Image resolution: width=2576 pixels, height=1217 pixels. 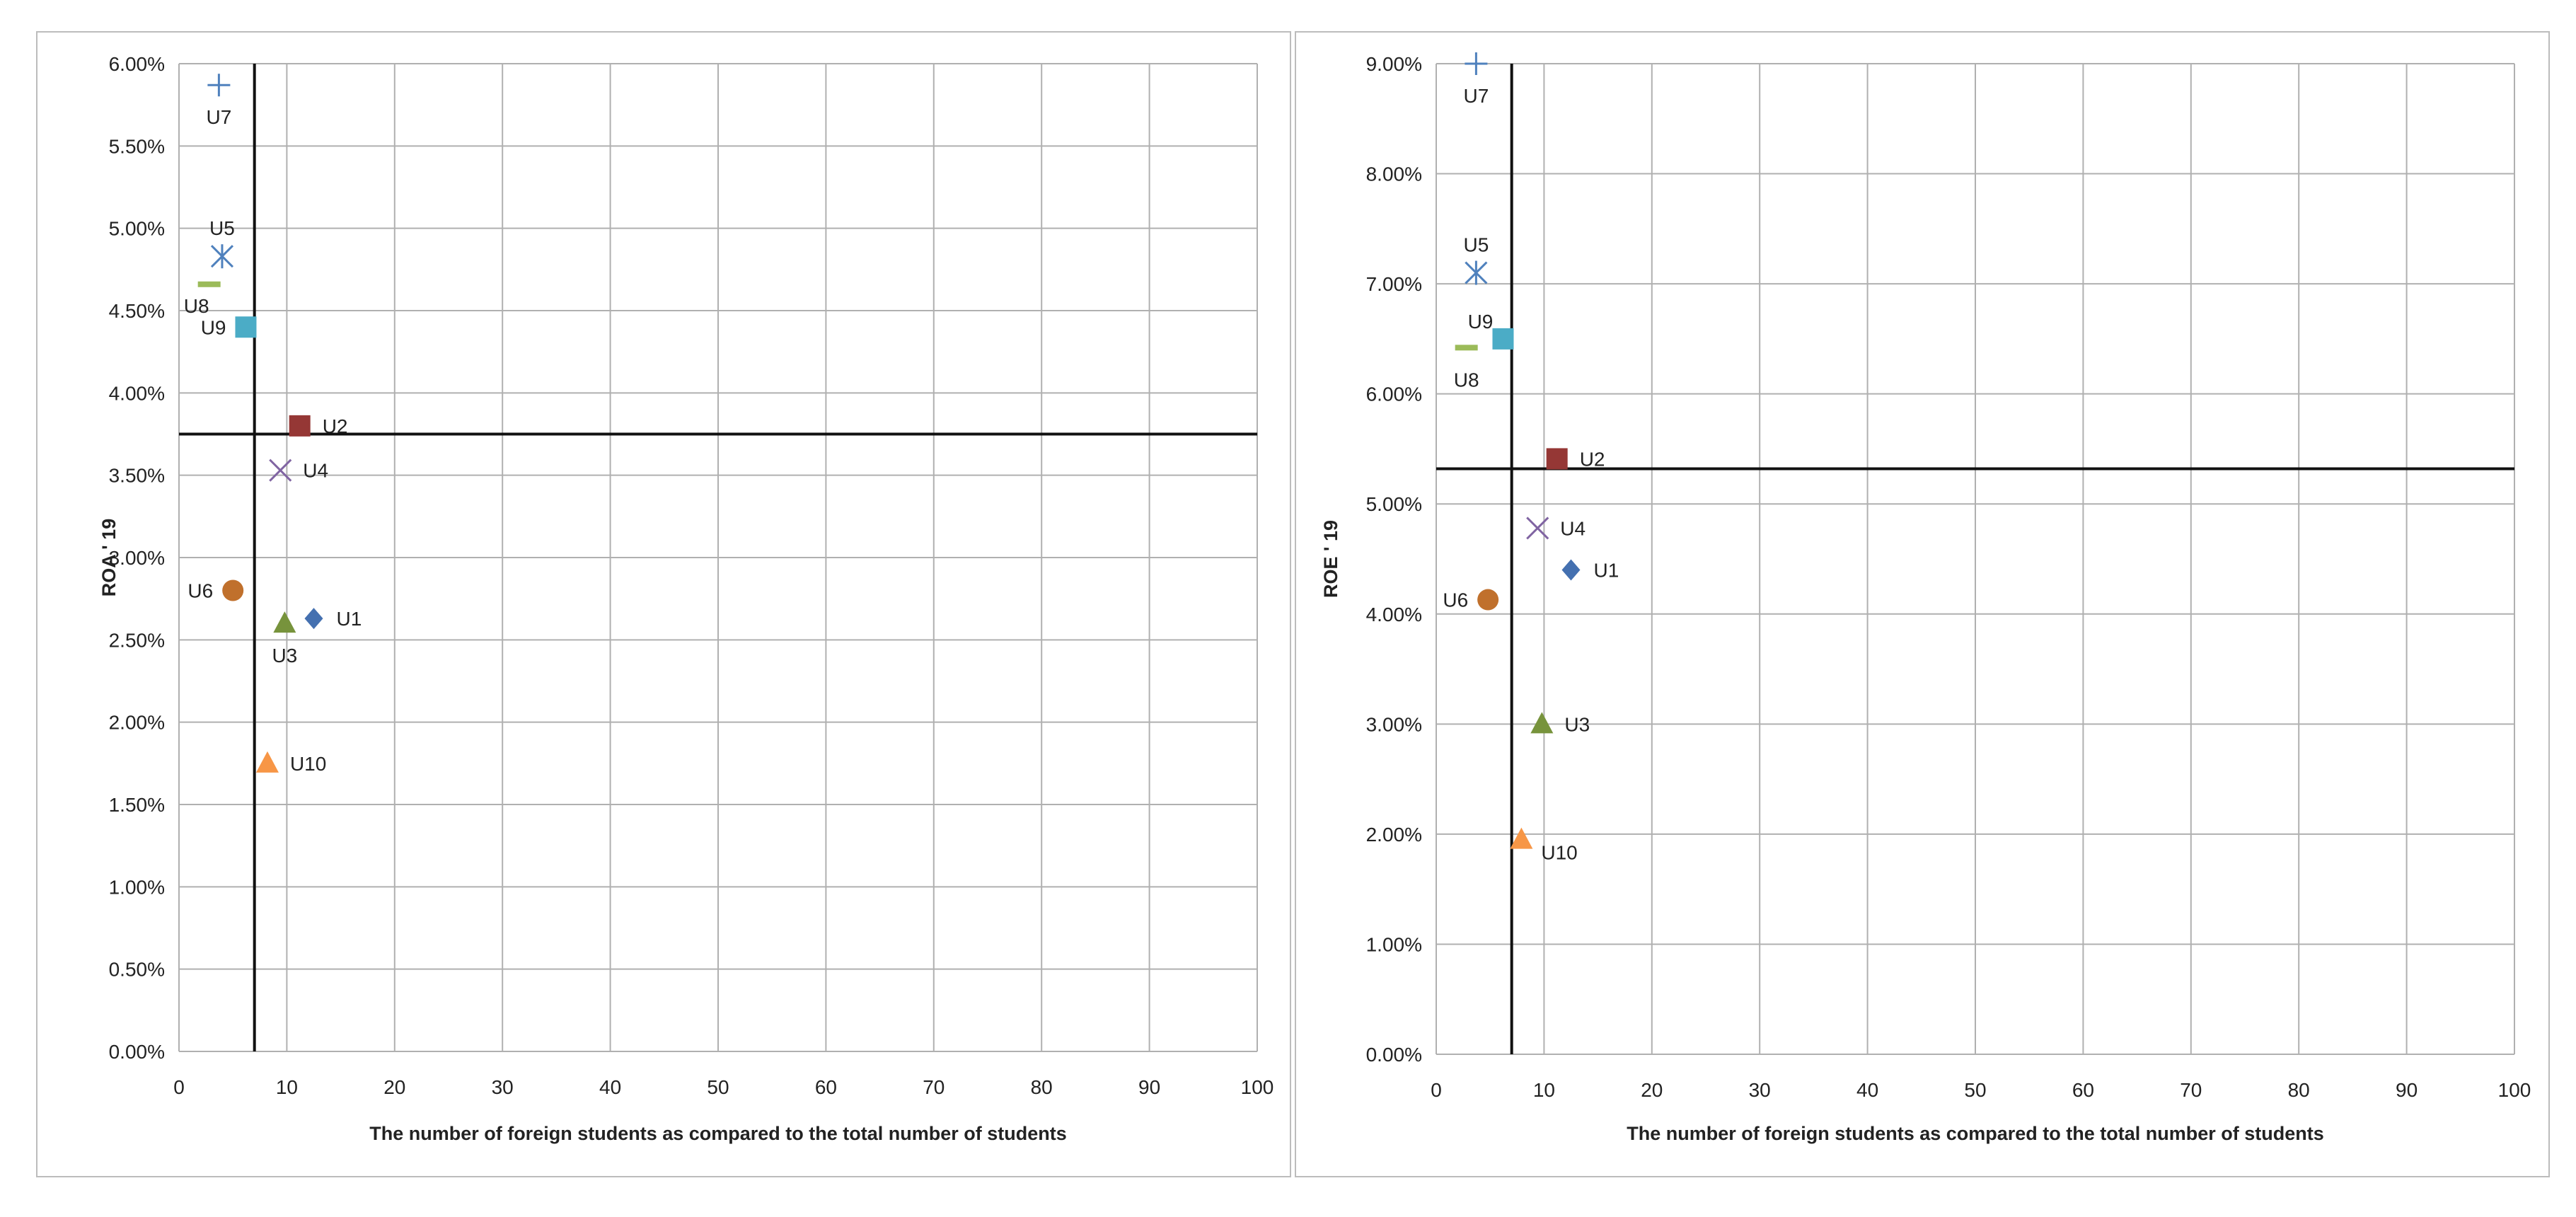 I want to click on y-tick-label: 2.50%, so click(x=137, y=640).